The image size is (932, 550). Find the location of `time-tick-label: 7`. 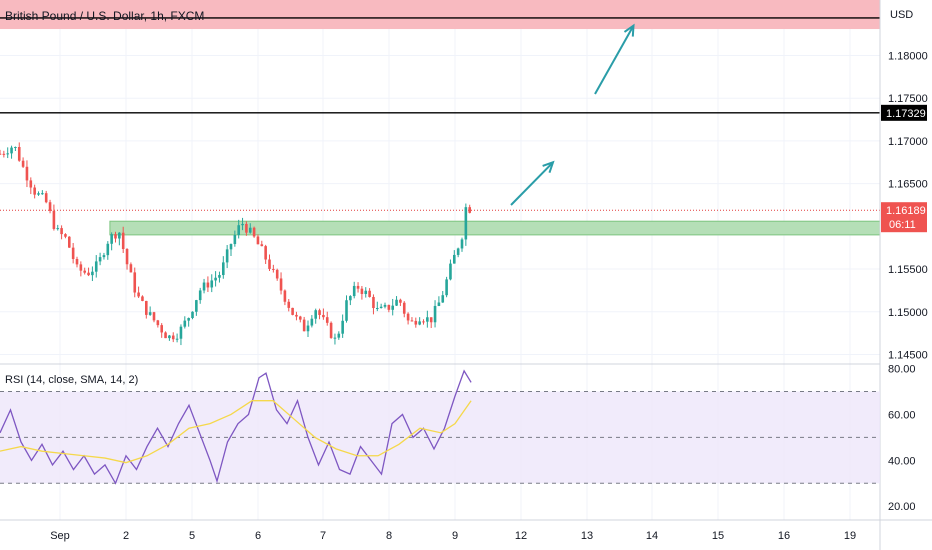

time-tick-label: 7 is located at coordinates (323, 536).